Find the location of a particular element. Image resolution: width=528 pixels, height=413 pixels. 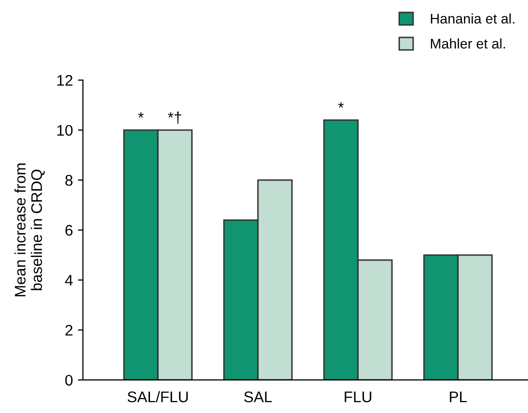

y-tick-label: 8 is located at coordinates (69, 180).